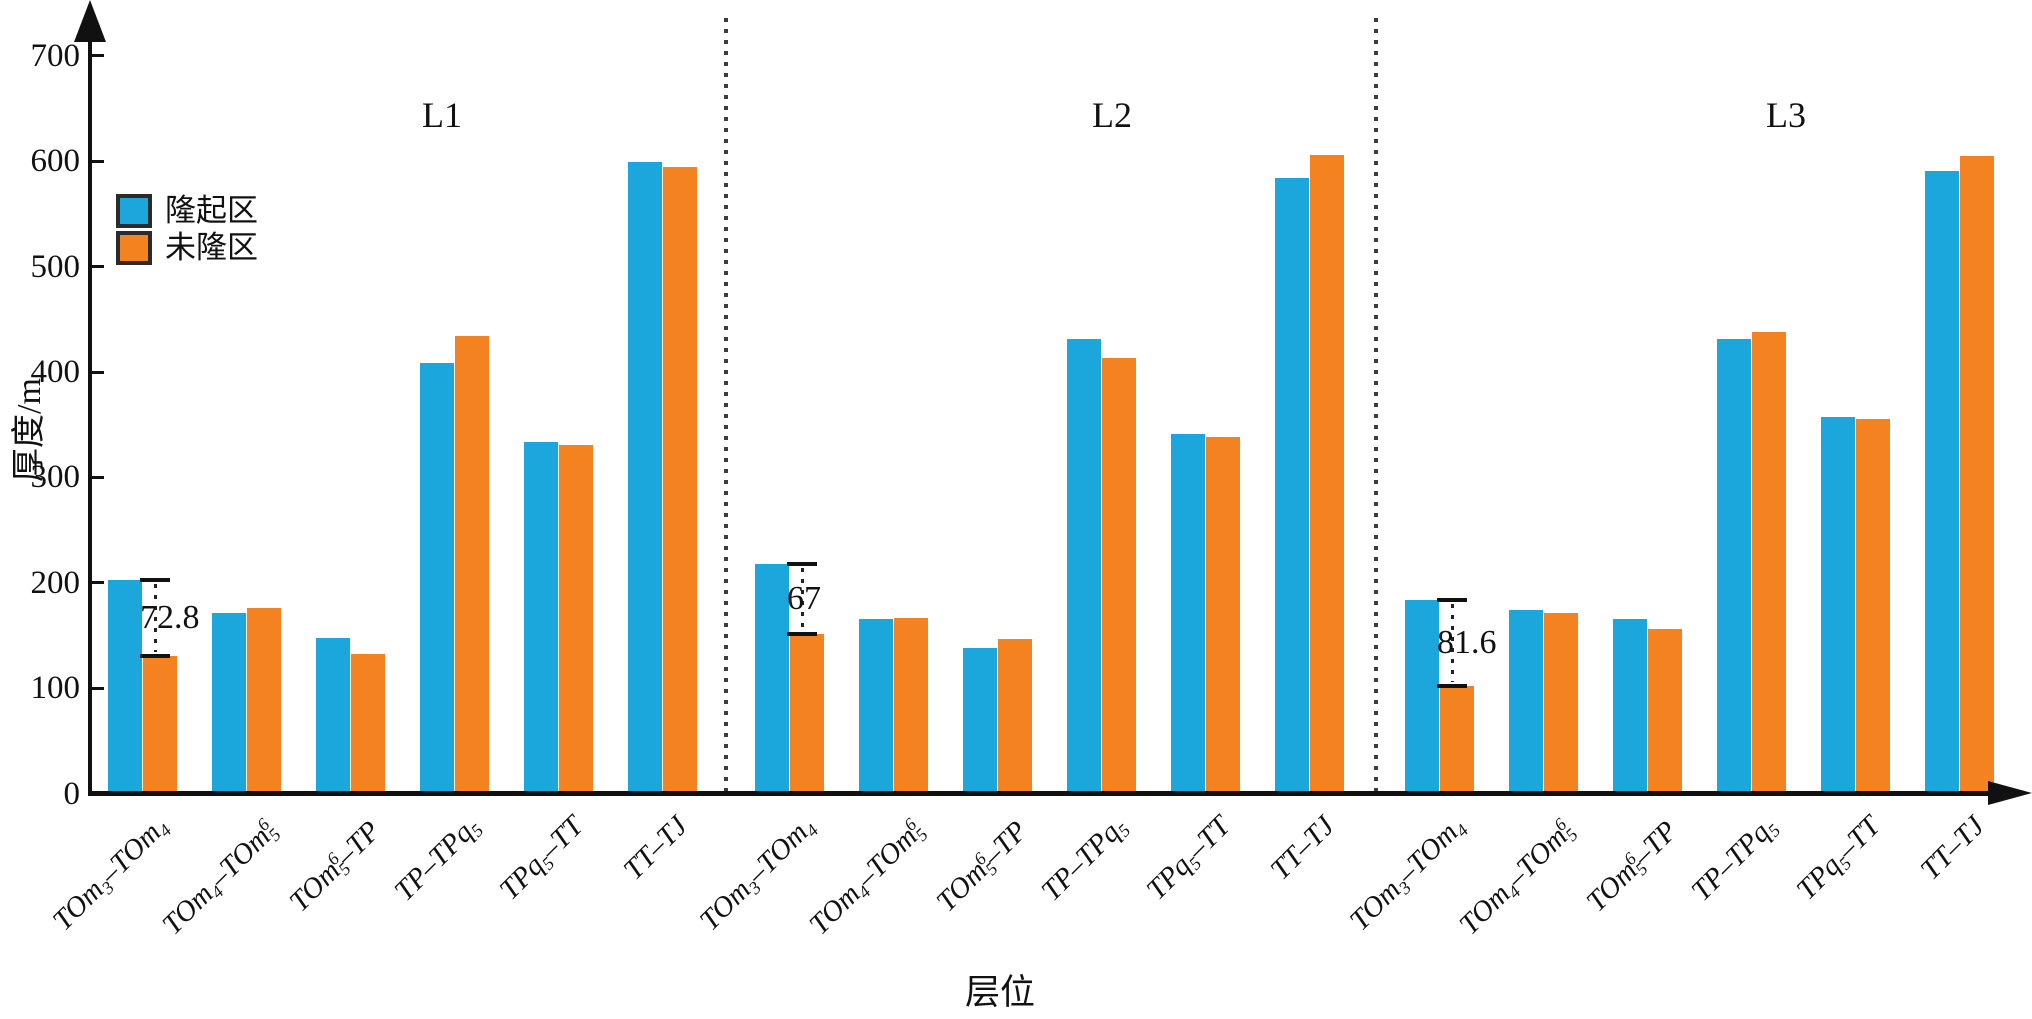  Describe the element at coordinates (1327, 474) in the screenshot. I see `bar-l2-cat6-non-uplift` at that location.